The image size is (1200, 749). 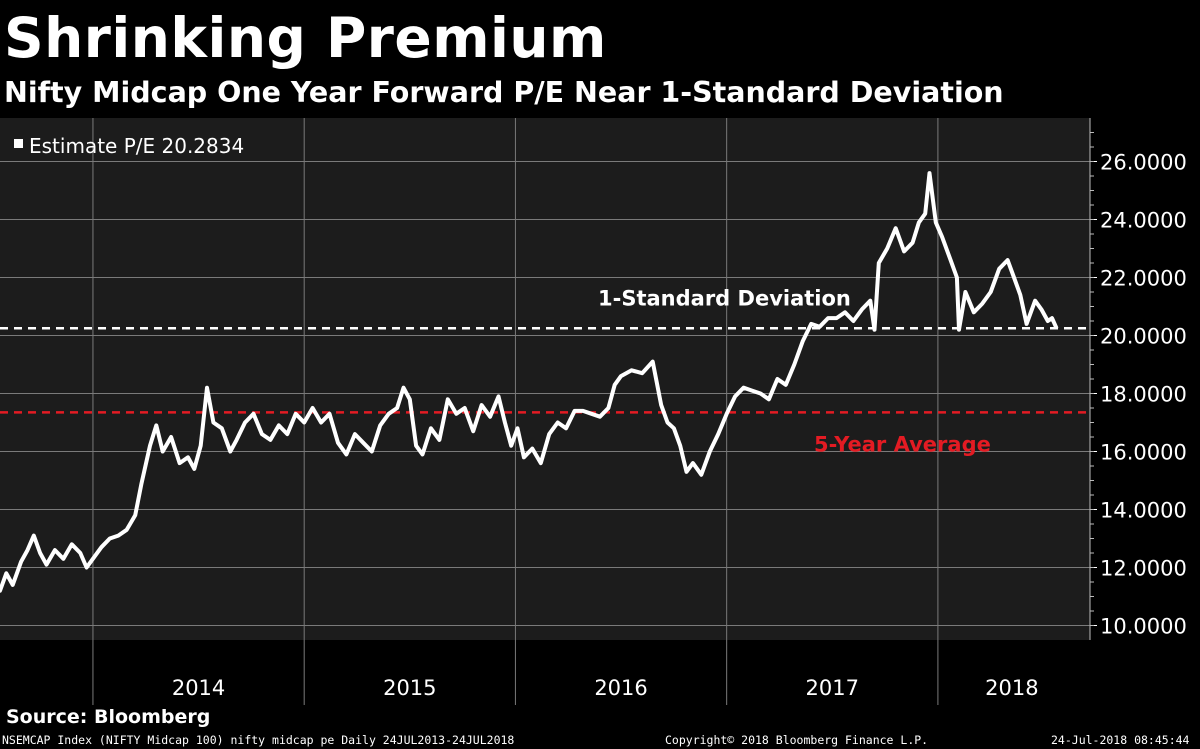 I want to click on std-deviation-label: 1-Standard Deviation, so click(x=724, y=298).